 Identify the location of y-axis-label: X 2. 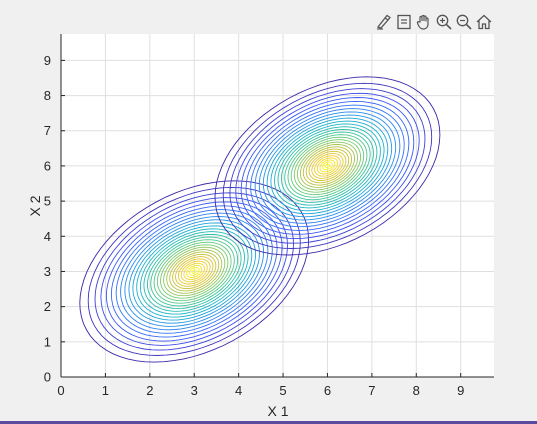
(35, 205).